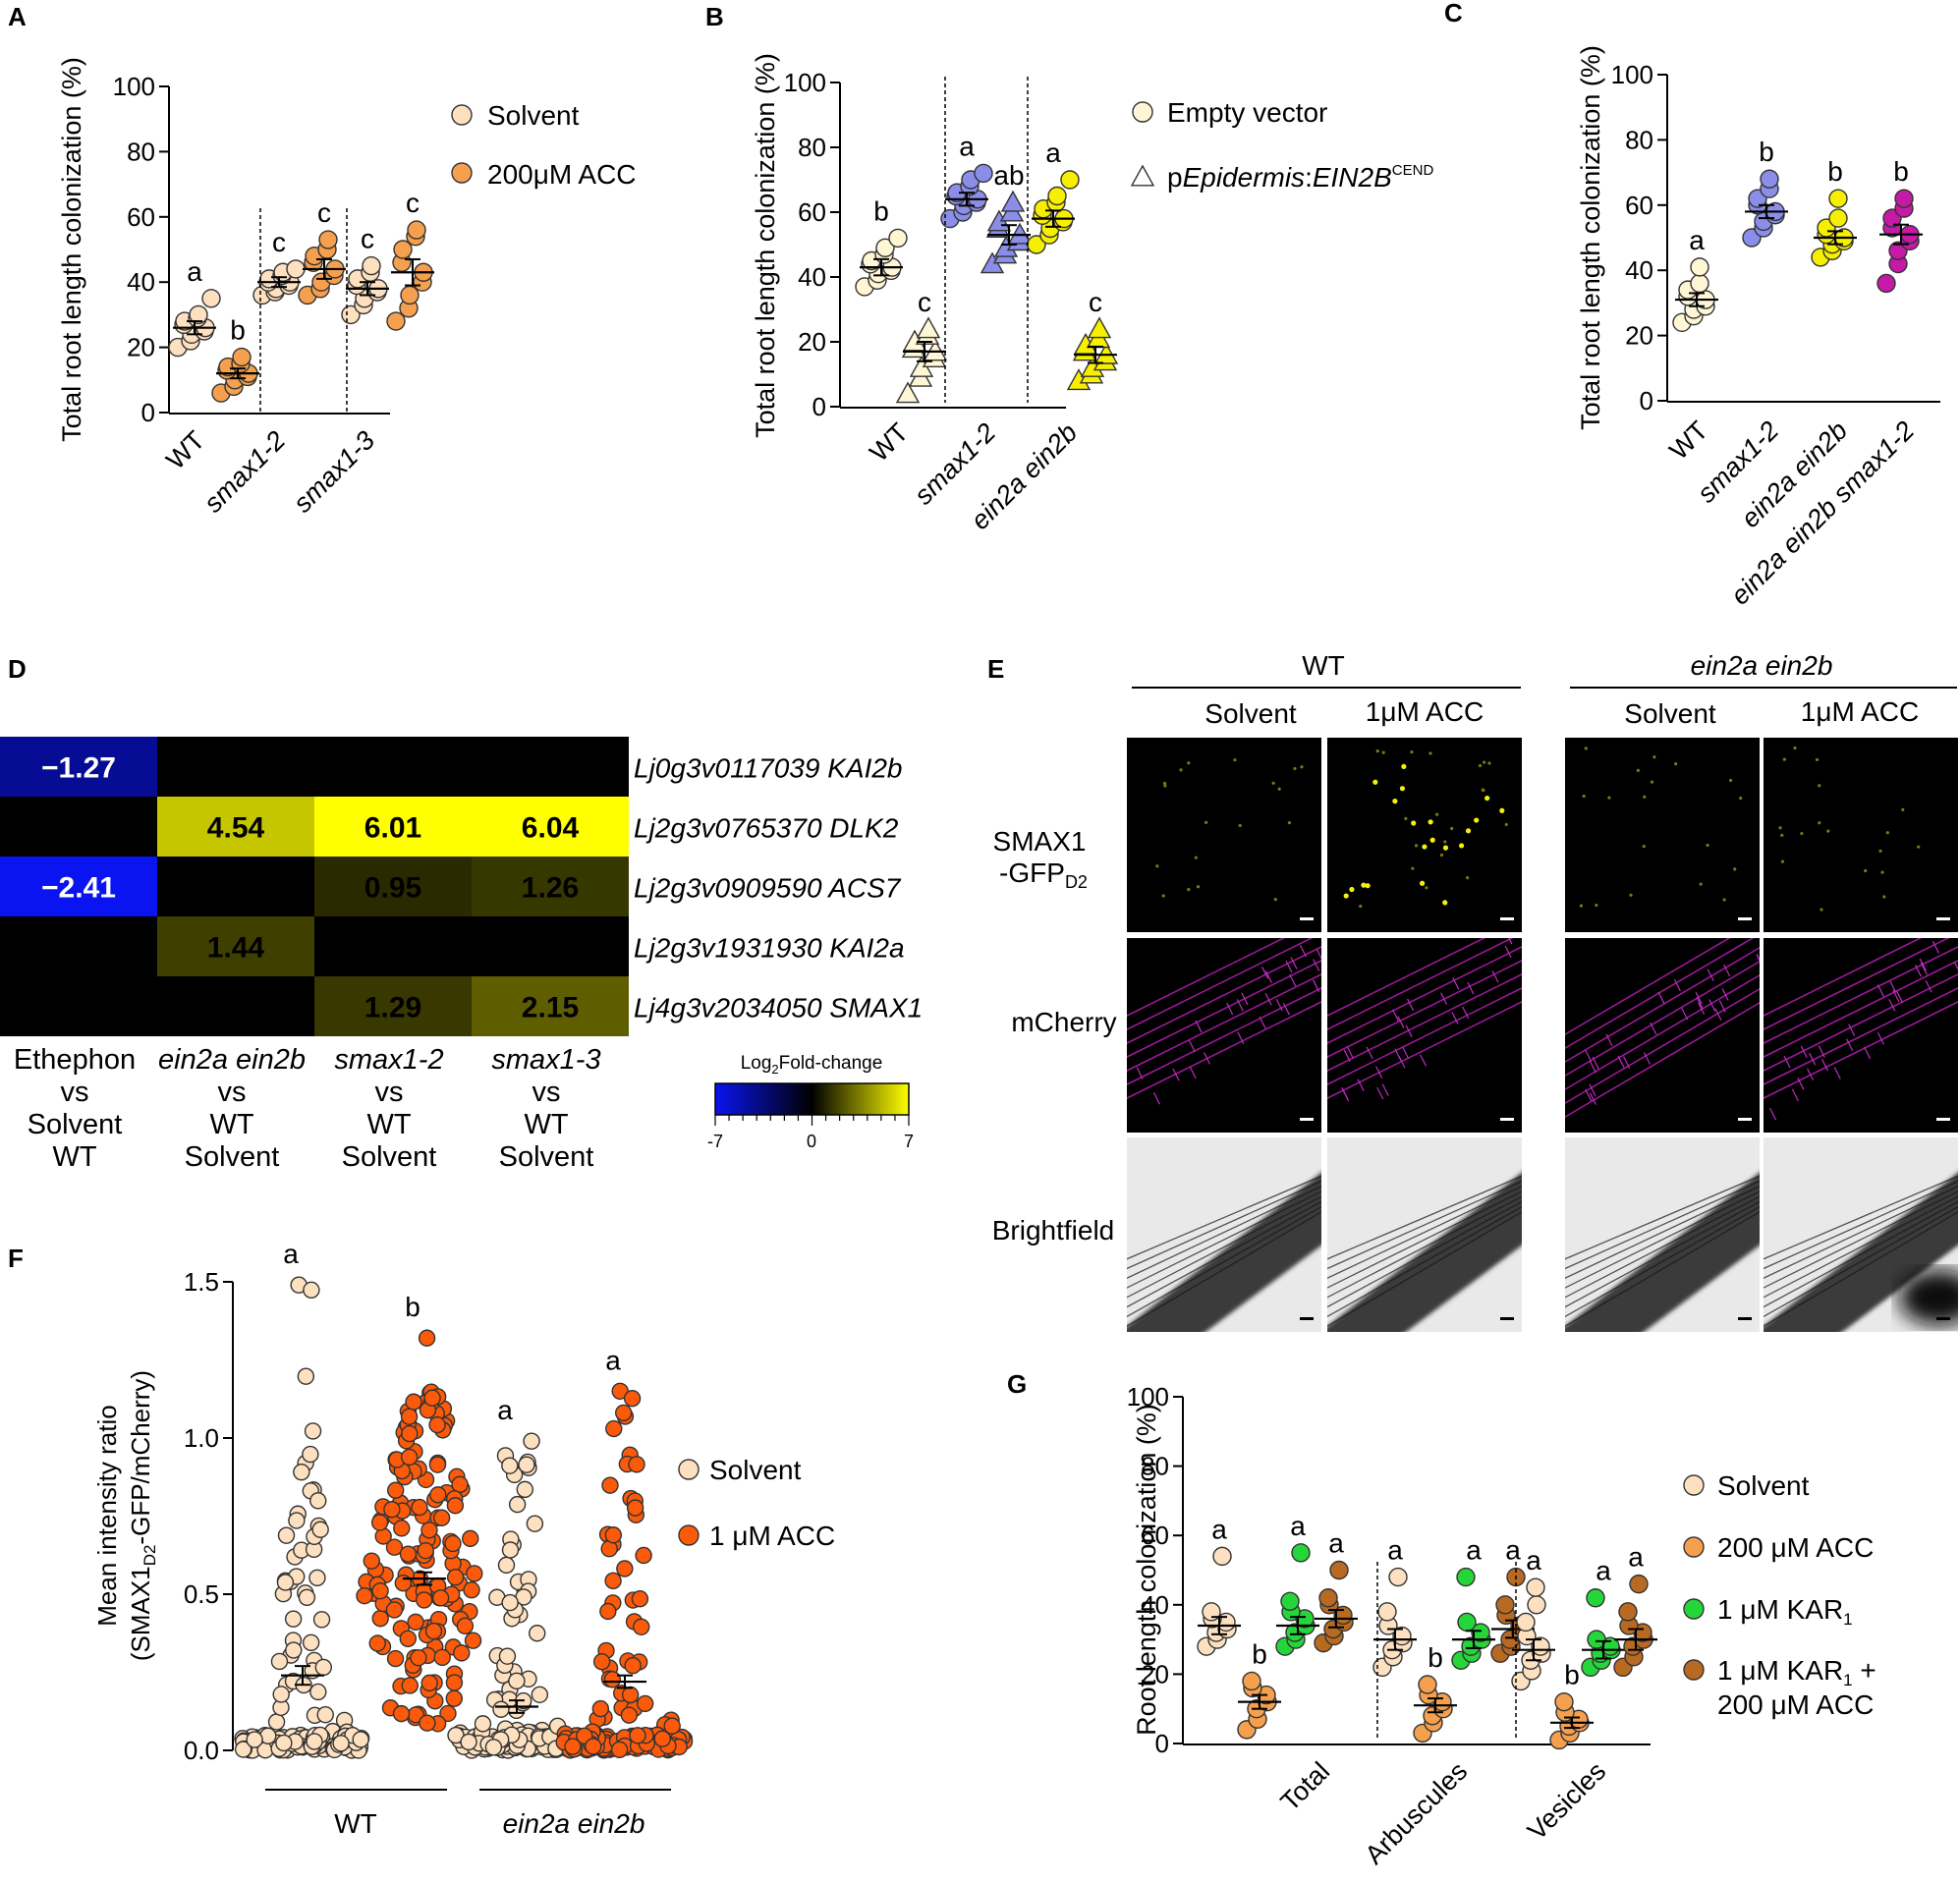 The height and width of the screenshot is (1882, 1960). I want to click on significance-letter: b, so click(1835, 171).